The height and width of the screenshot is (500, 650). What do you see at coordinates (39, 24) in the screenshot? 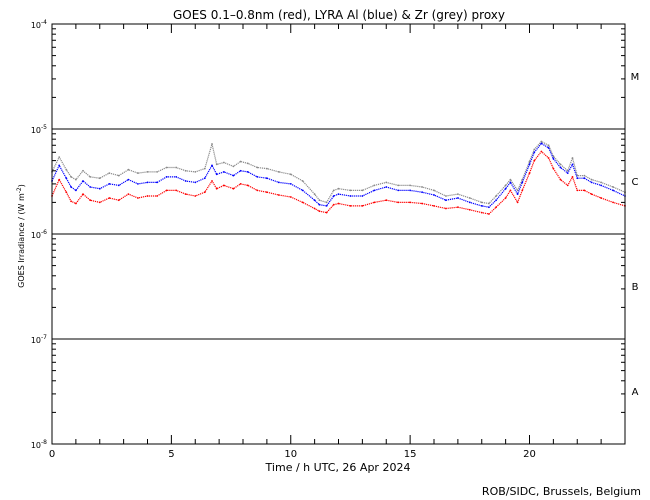
I see `y-tick-label: 10⁻⁴` at bounding box center [39, 24].